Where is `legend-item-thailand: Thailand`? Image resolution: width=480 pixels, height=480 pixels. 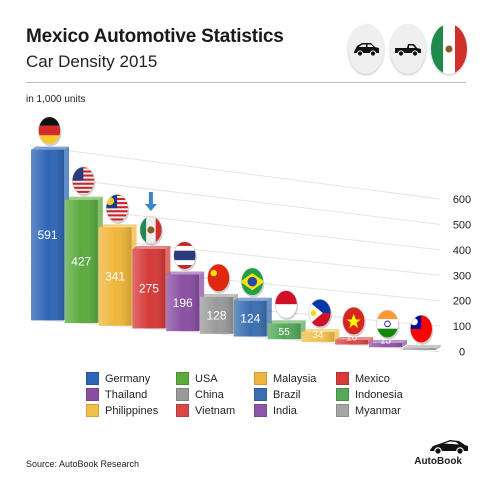 legend-item-thailand: Thailand is located at coordinates (116, 394).